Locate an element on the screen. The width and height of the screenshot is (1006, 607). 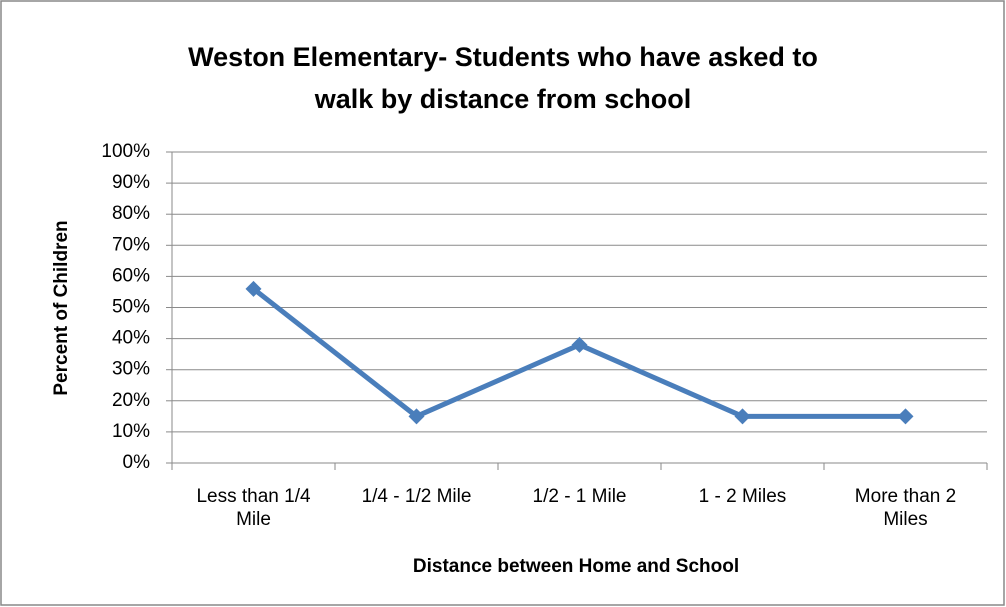
y-tick-label: 80% is located at coordinates (131, 213).